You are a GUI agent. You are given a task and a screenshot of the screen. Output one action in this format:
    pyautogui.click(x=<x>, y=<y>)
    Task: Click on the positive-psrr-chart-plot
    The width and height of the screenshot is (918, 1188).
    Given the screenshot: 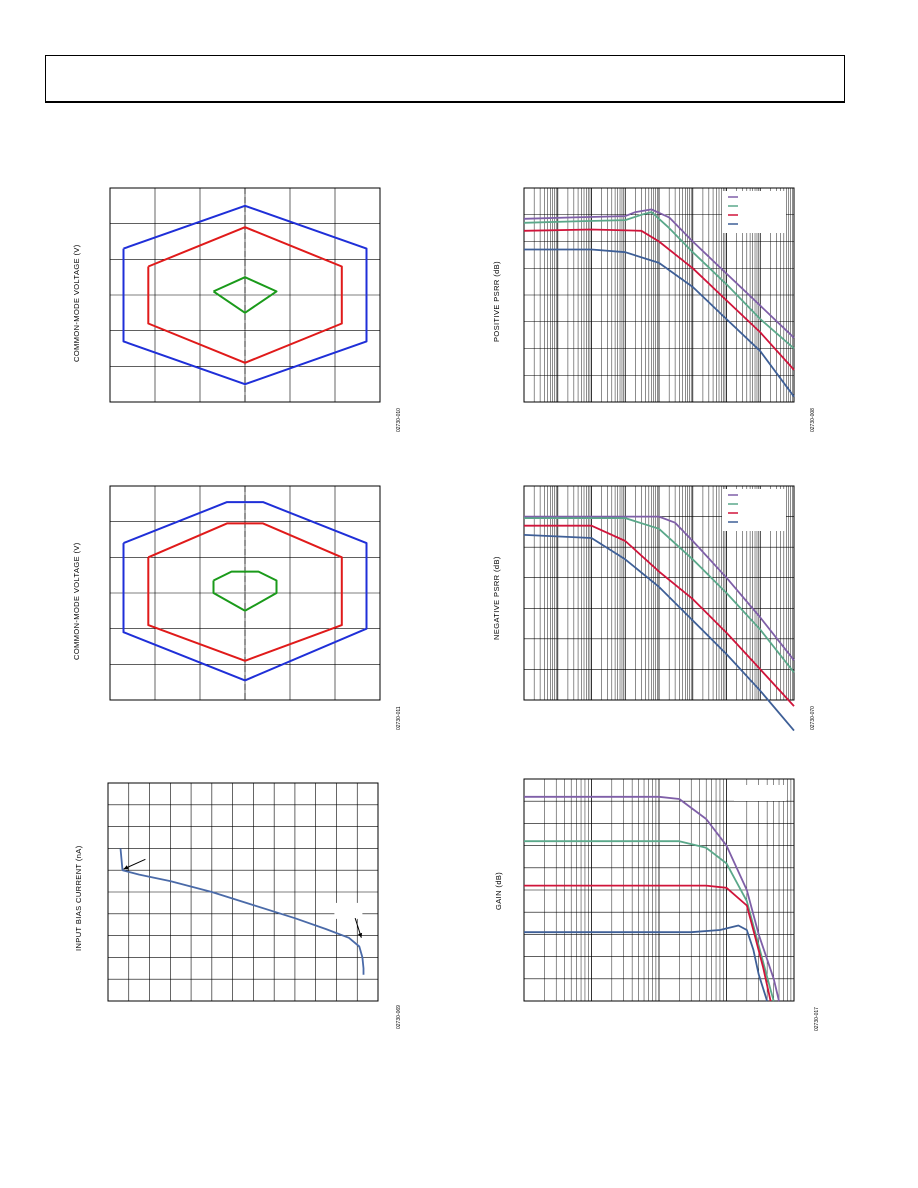 What is the action you would take?
    pyautogui.click(x=659, y=295)
    